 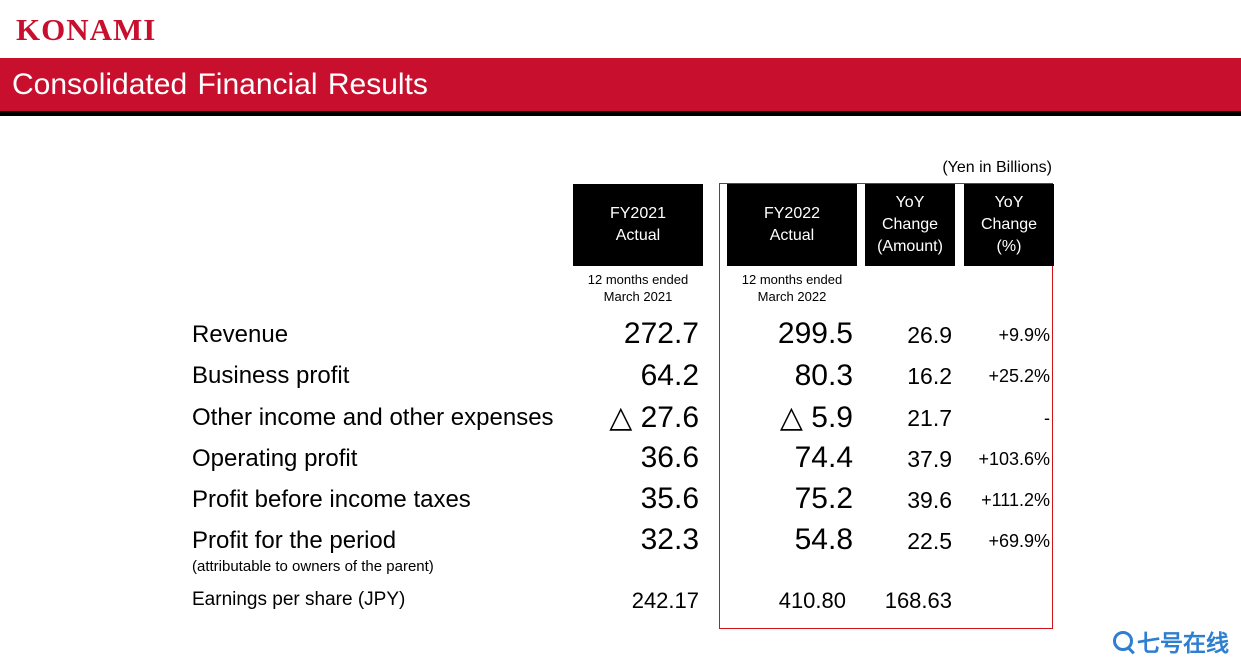 What do you see at coordinates (918, 600) in the screenshot?
I see `eps-yoy-amount: 168.63` at bounding box center [918, 600].